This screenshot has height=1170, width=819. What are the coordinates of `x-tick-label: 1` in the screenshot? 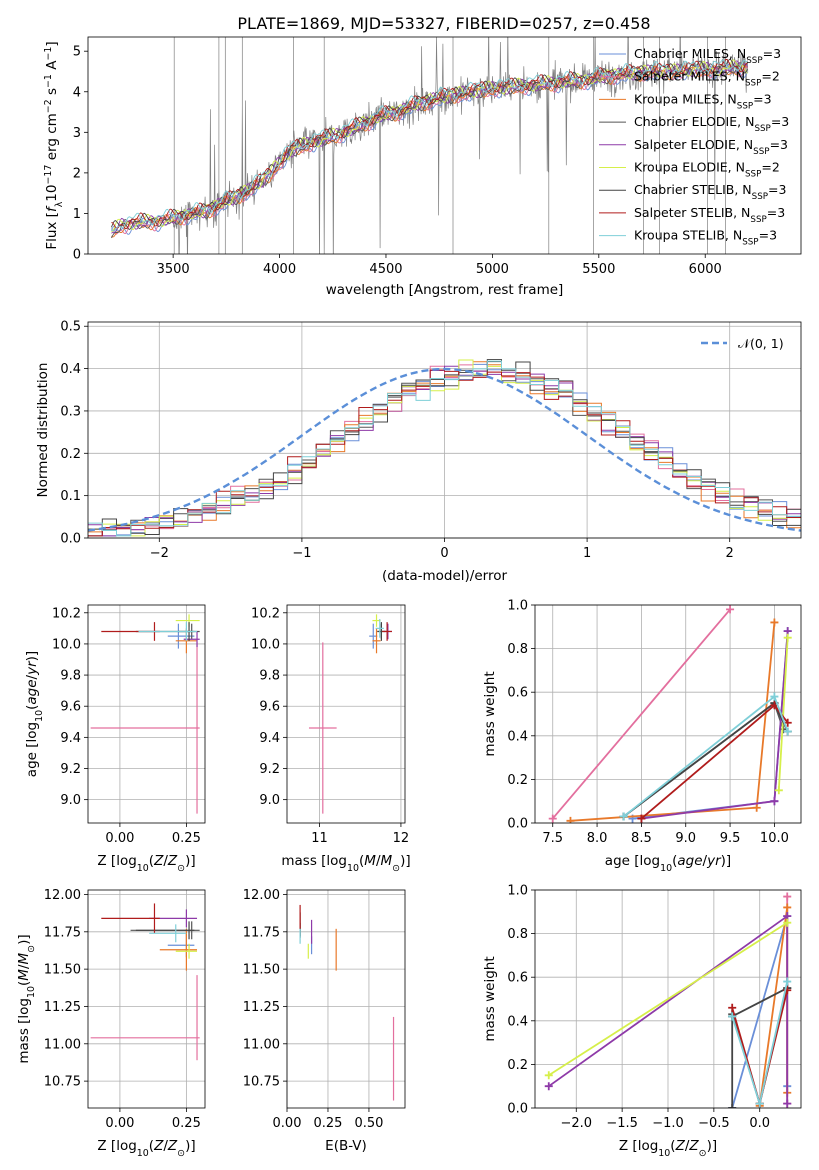 It's located at (587, 553).